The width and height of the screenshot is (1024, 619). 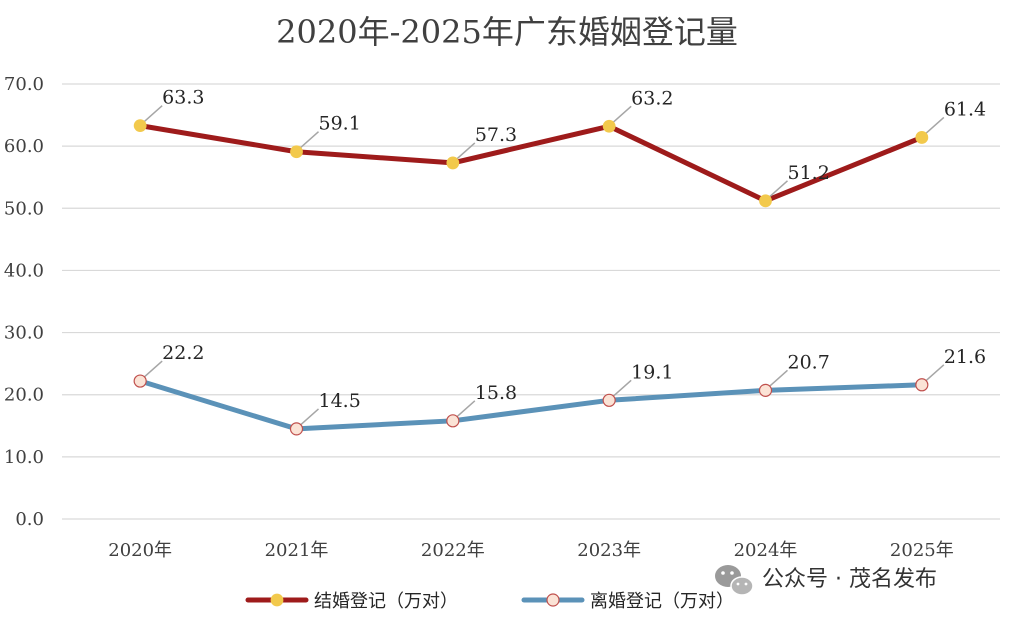 I want to click on legend-label: 结婚登记（万对）, so click(x=386, y=601).